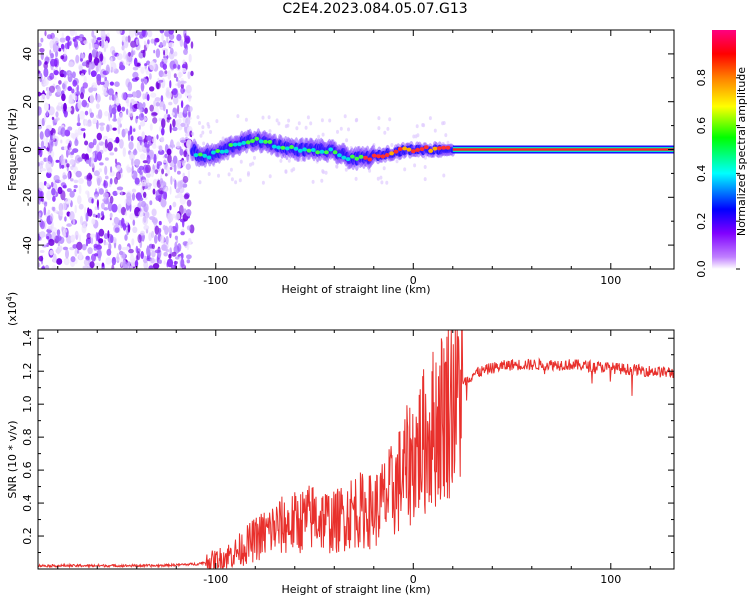 The width and height of the screenshot is (750, 600). What do you see at coordinates (27, 102) in the screenshot?
I see `y-tick-label: 20` at bounding box center [27, 102].